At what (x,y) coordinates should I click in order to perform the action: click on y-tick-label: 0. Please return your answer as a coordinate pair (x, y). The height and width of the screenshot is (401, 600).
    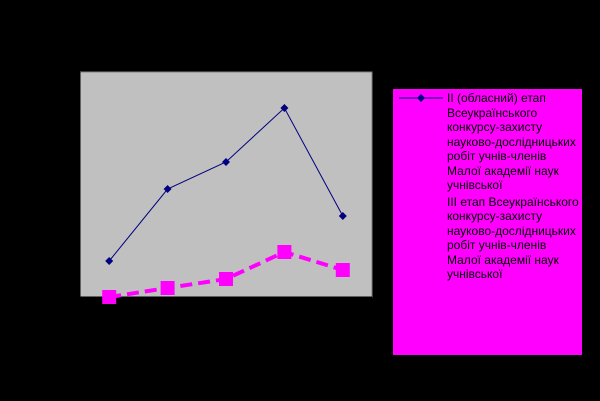
    Looking at the image, I should click on (68, 295).